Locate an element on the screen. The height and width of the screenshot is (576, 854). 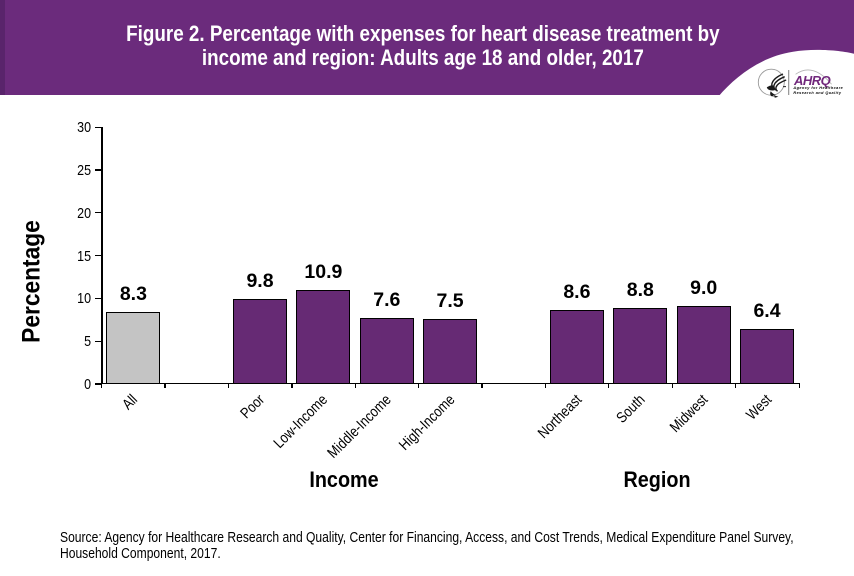
svg-text: Research and Quality is located at coordinates (817, 93).